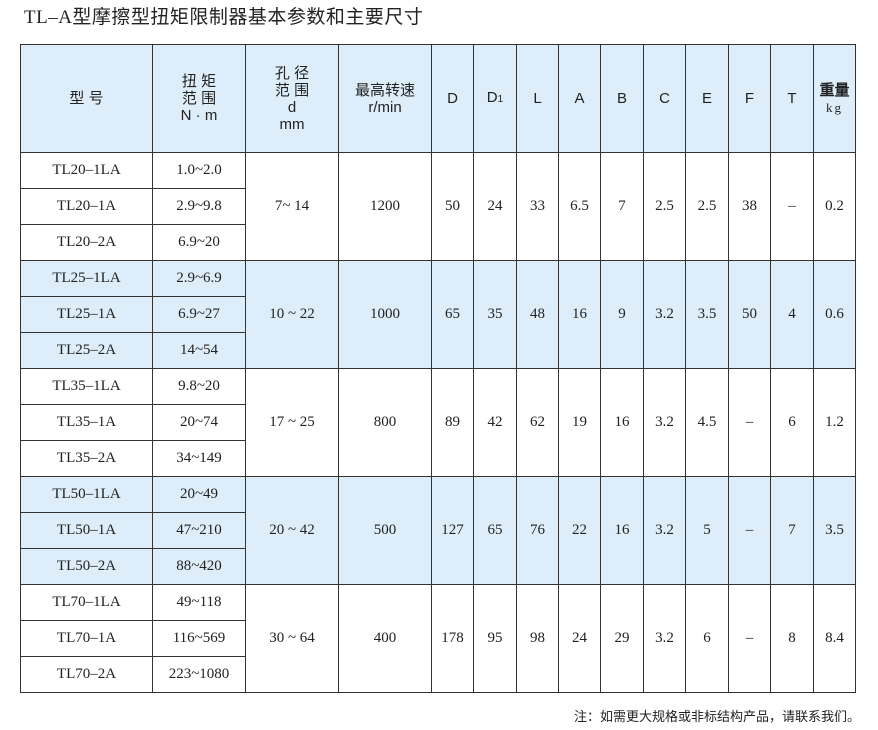  I want to click on cell-torque: 47~210, so click(199, 530).